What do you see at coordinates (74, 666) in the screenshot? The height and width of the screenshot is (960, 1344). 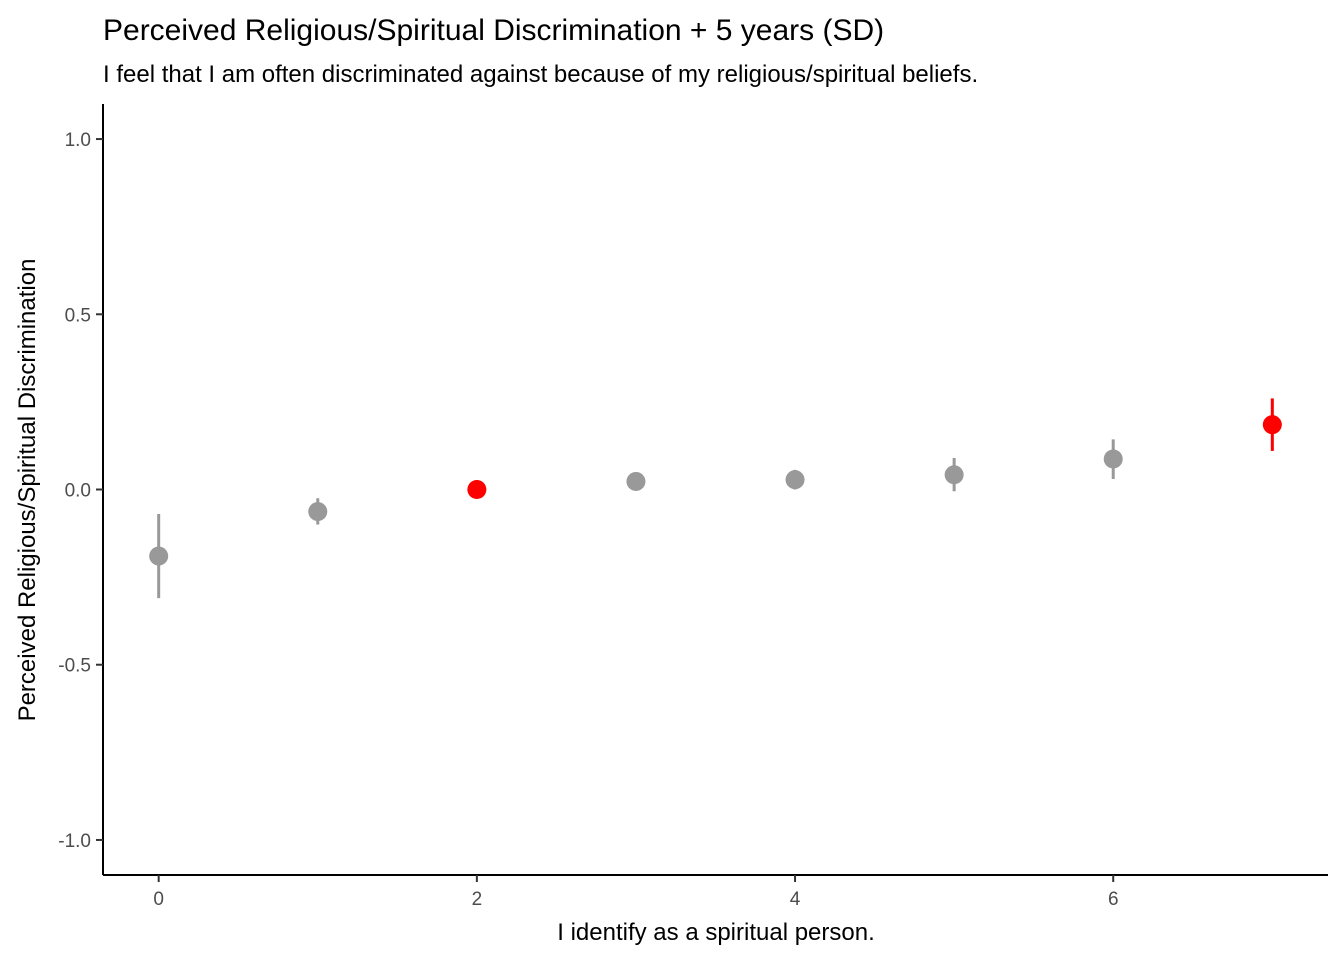 I see `y-tick-label: -0.5` at bounding box center [74, 666].